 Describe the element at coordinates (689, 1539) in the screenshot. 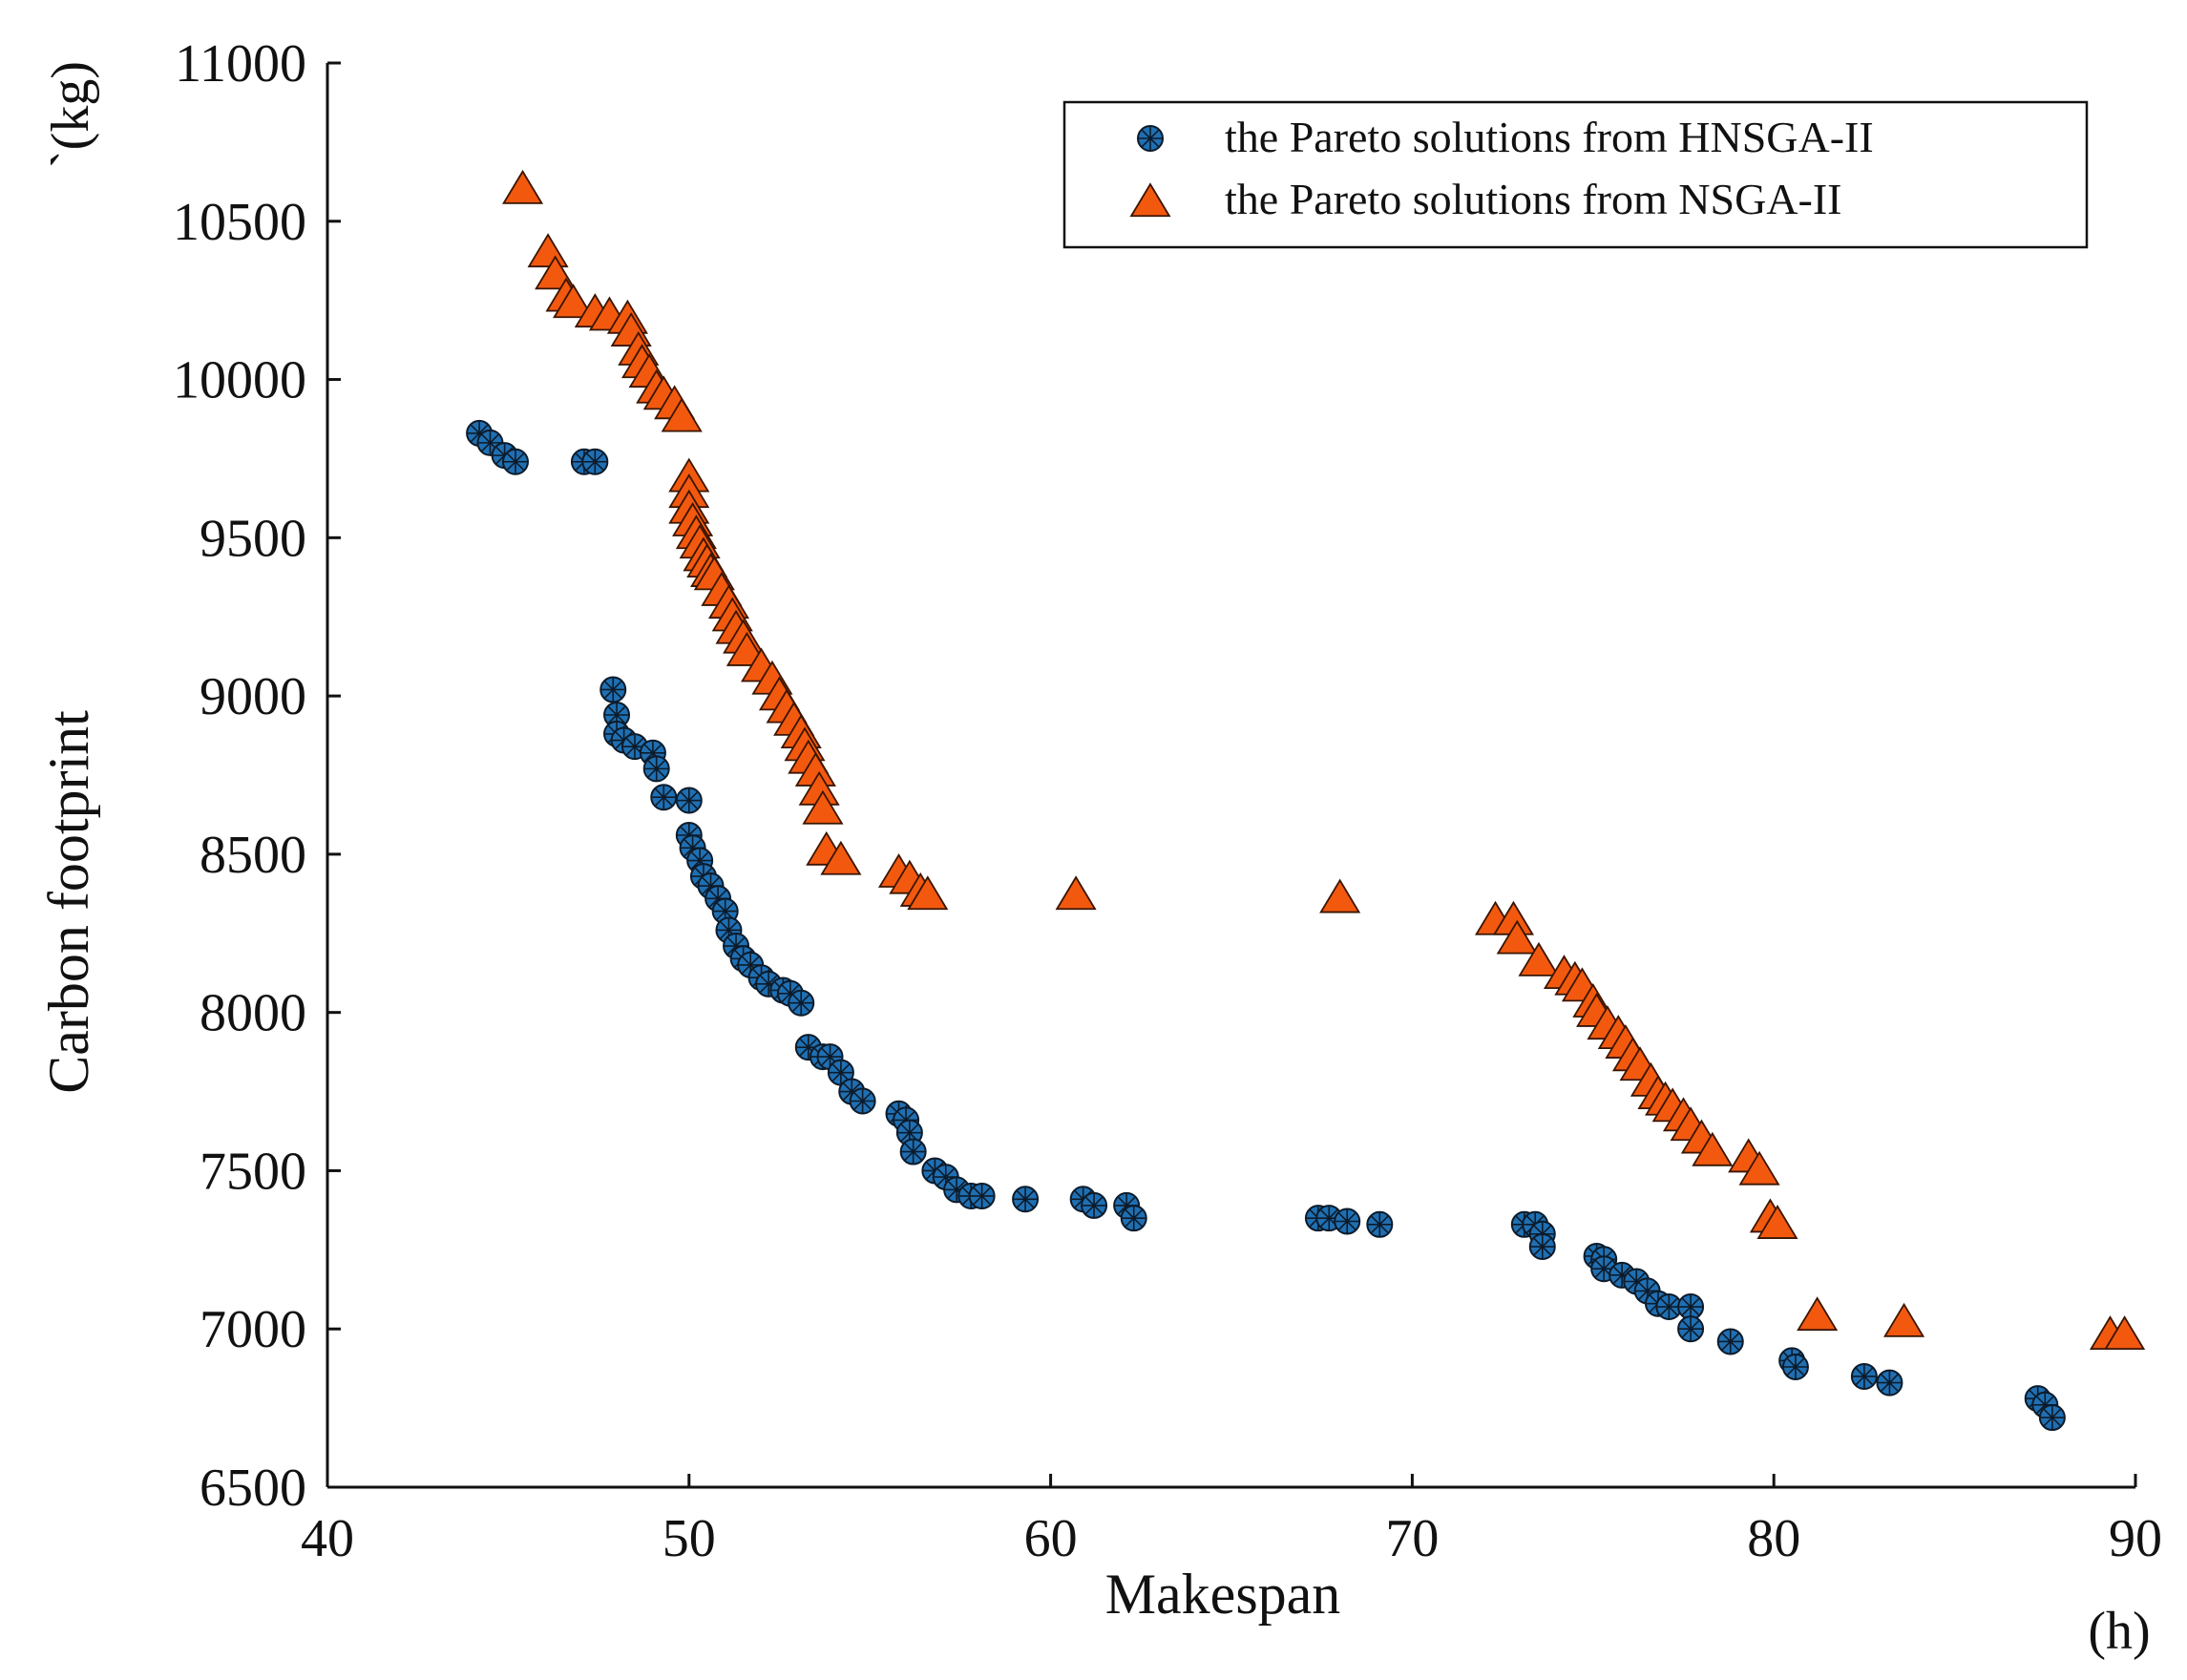

I see `x-tick-label: 50` at that location.